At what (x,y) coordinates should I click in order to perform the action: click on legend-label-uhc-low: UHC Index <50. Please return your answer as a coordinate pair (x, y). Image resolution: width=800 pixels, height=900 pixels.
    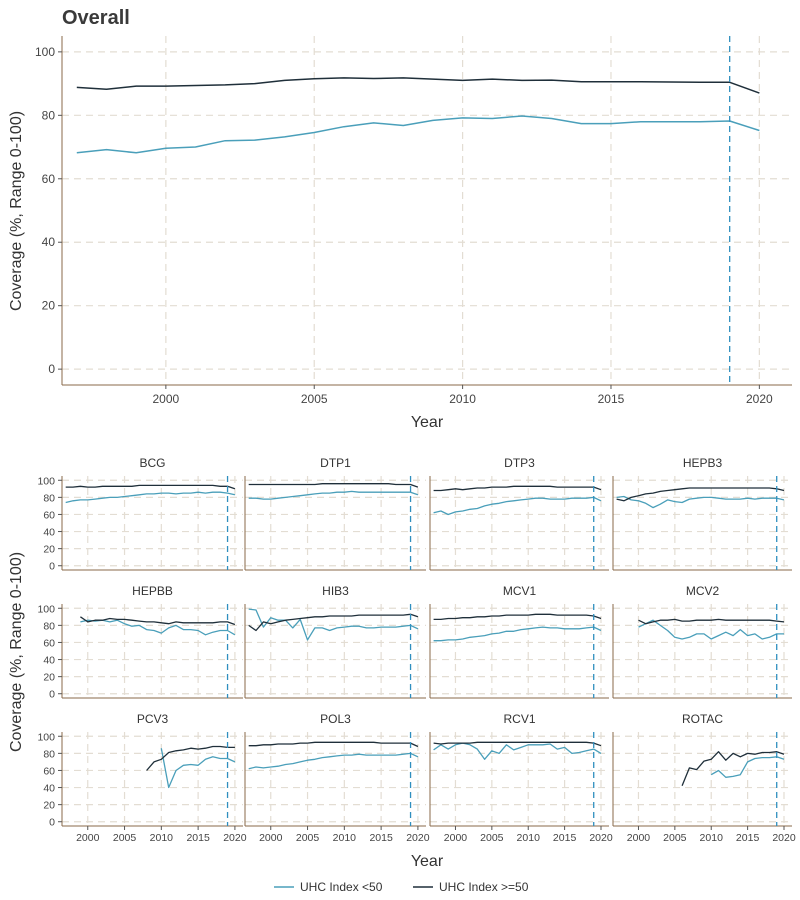
    Looking at the image, I should click on (341, 887).